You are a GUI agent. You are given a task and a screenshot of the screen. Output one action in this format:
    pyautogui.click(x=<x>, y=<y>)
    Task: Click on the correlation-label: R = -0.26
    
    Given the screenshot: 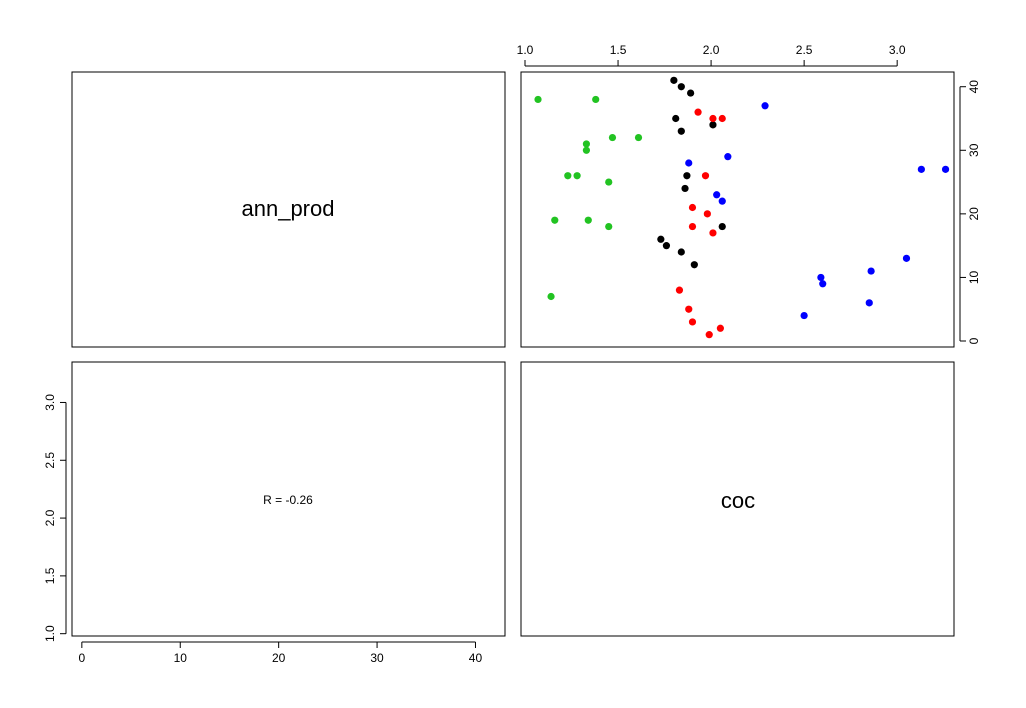 What is the action you would take?
    pyautogui.click(x=288, y=500)
    